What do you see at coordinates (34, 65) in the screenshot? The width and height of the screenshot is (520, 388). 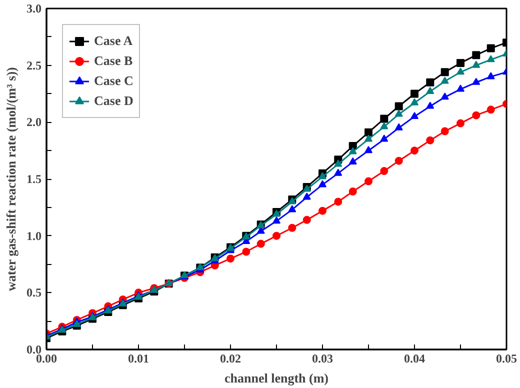 I see `y-tick-label: 2.5` at bounding box center [34, 65].